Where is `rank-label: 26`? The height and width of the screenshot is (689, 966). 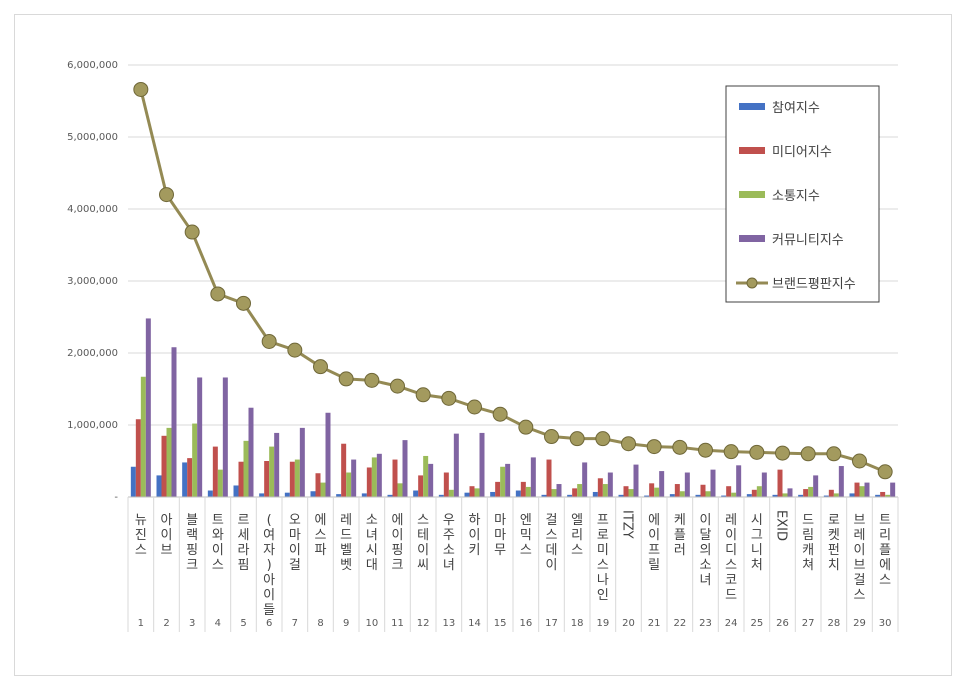 rank-label: 26 is located at coordinates (782, 623).